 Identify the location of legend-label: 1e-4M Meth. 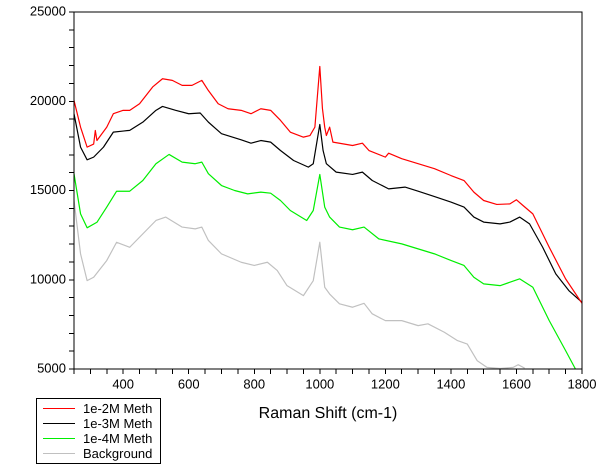
(117, 438).